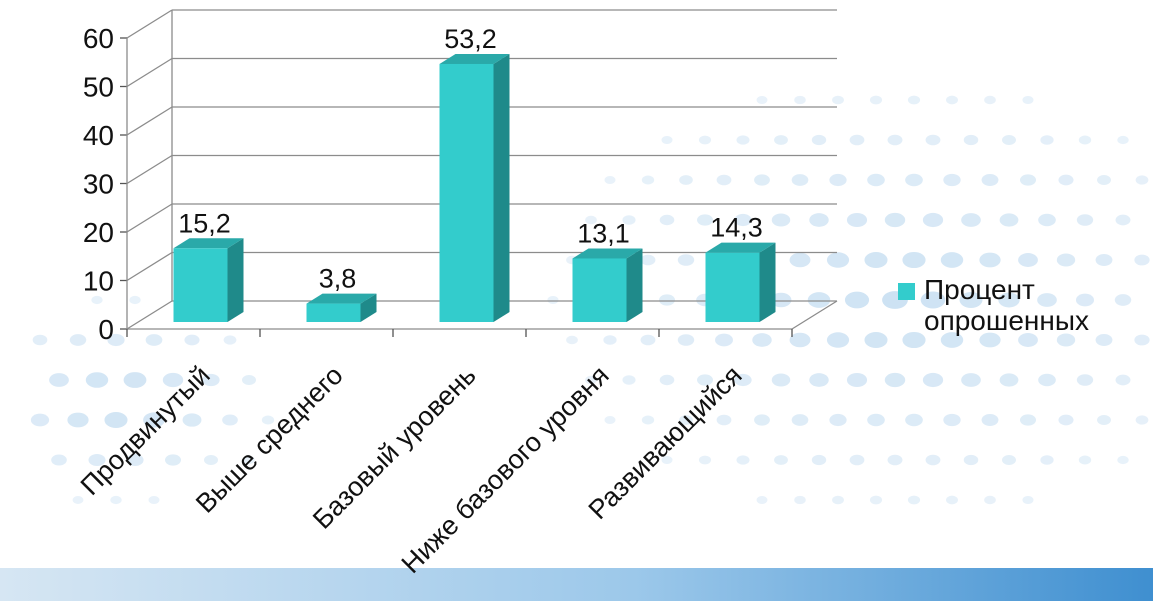  Describe the element at coordinates (603, 233) in the screenshot. I see `data-label: 13,1` at that location.